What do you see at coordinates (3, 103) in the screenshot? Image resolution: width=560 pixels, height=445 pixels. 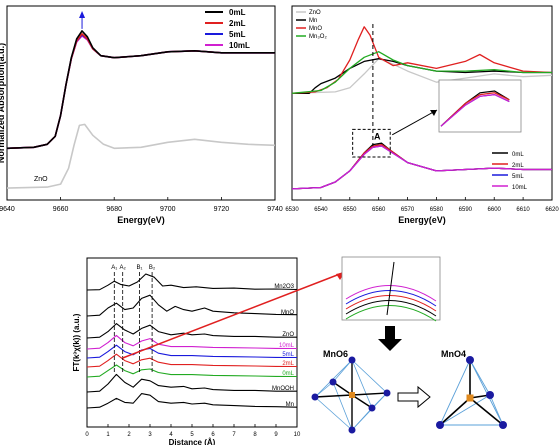 I see `y-axis-label: Normalized Absorption(a.u.)` at bounding box center [3, 103].